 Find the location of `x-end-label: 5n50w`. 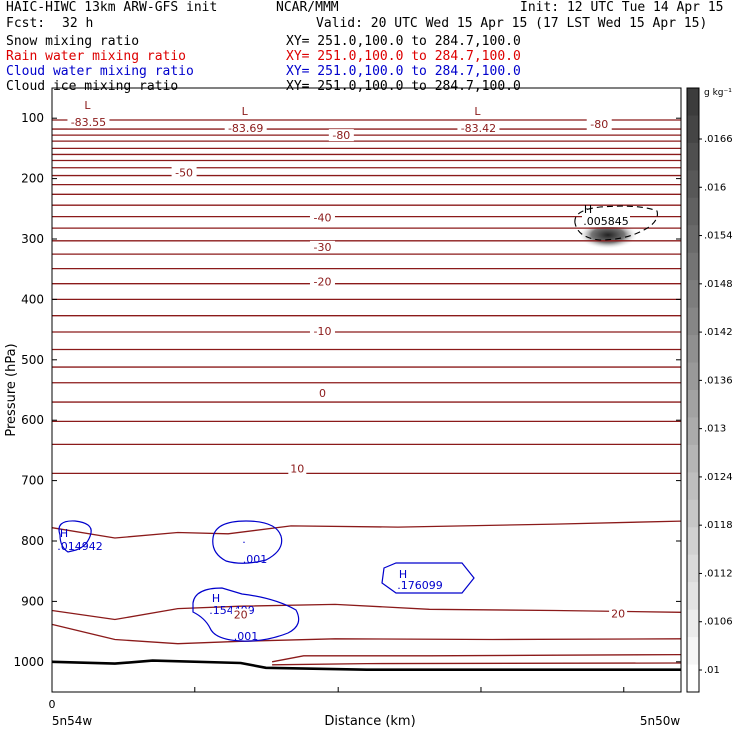

x-end-label: 5n50w is located at coordinates (660, 721).